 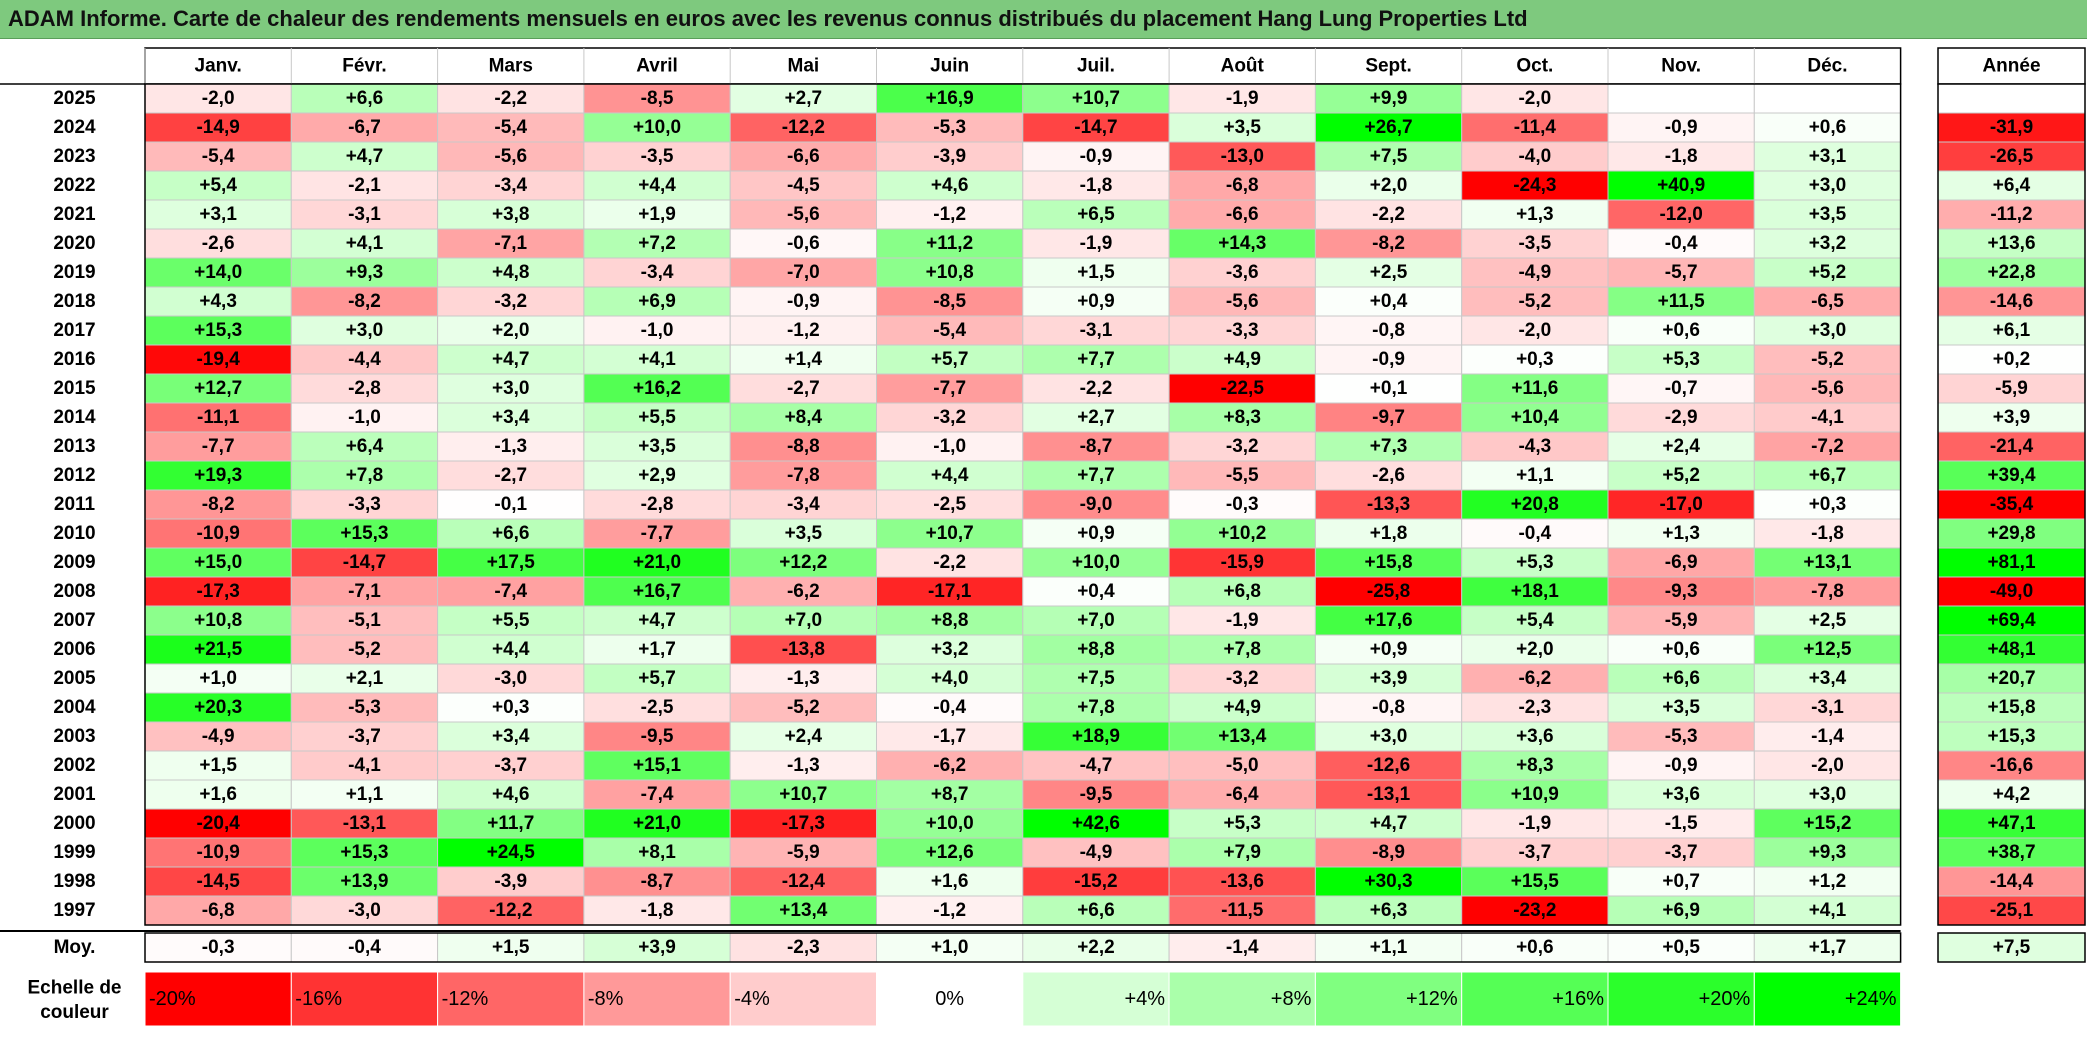 What do you see at coordinates (950, 533) in the screenshot?
I see `cell-value-label: +10,7` at bounding box center [950, 533].